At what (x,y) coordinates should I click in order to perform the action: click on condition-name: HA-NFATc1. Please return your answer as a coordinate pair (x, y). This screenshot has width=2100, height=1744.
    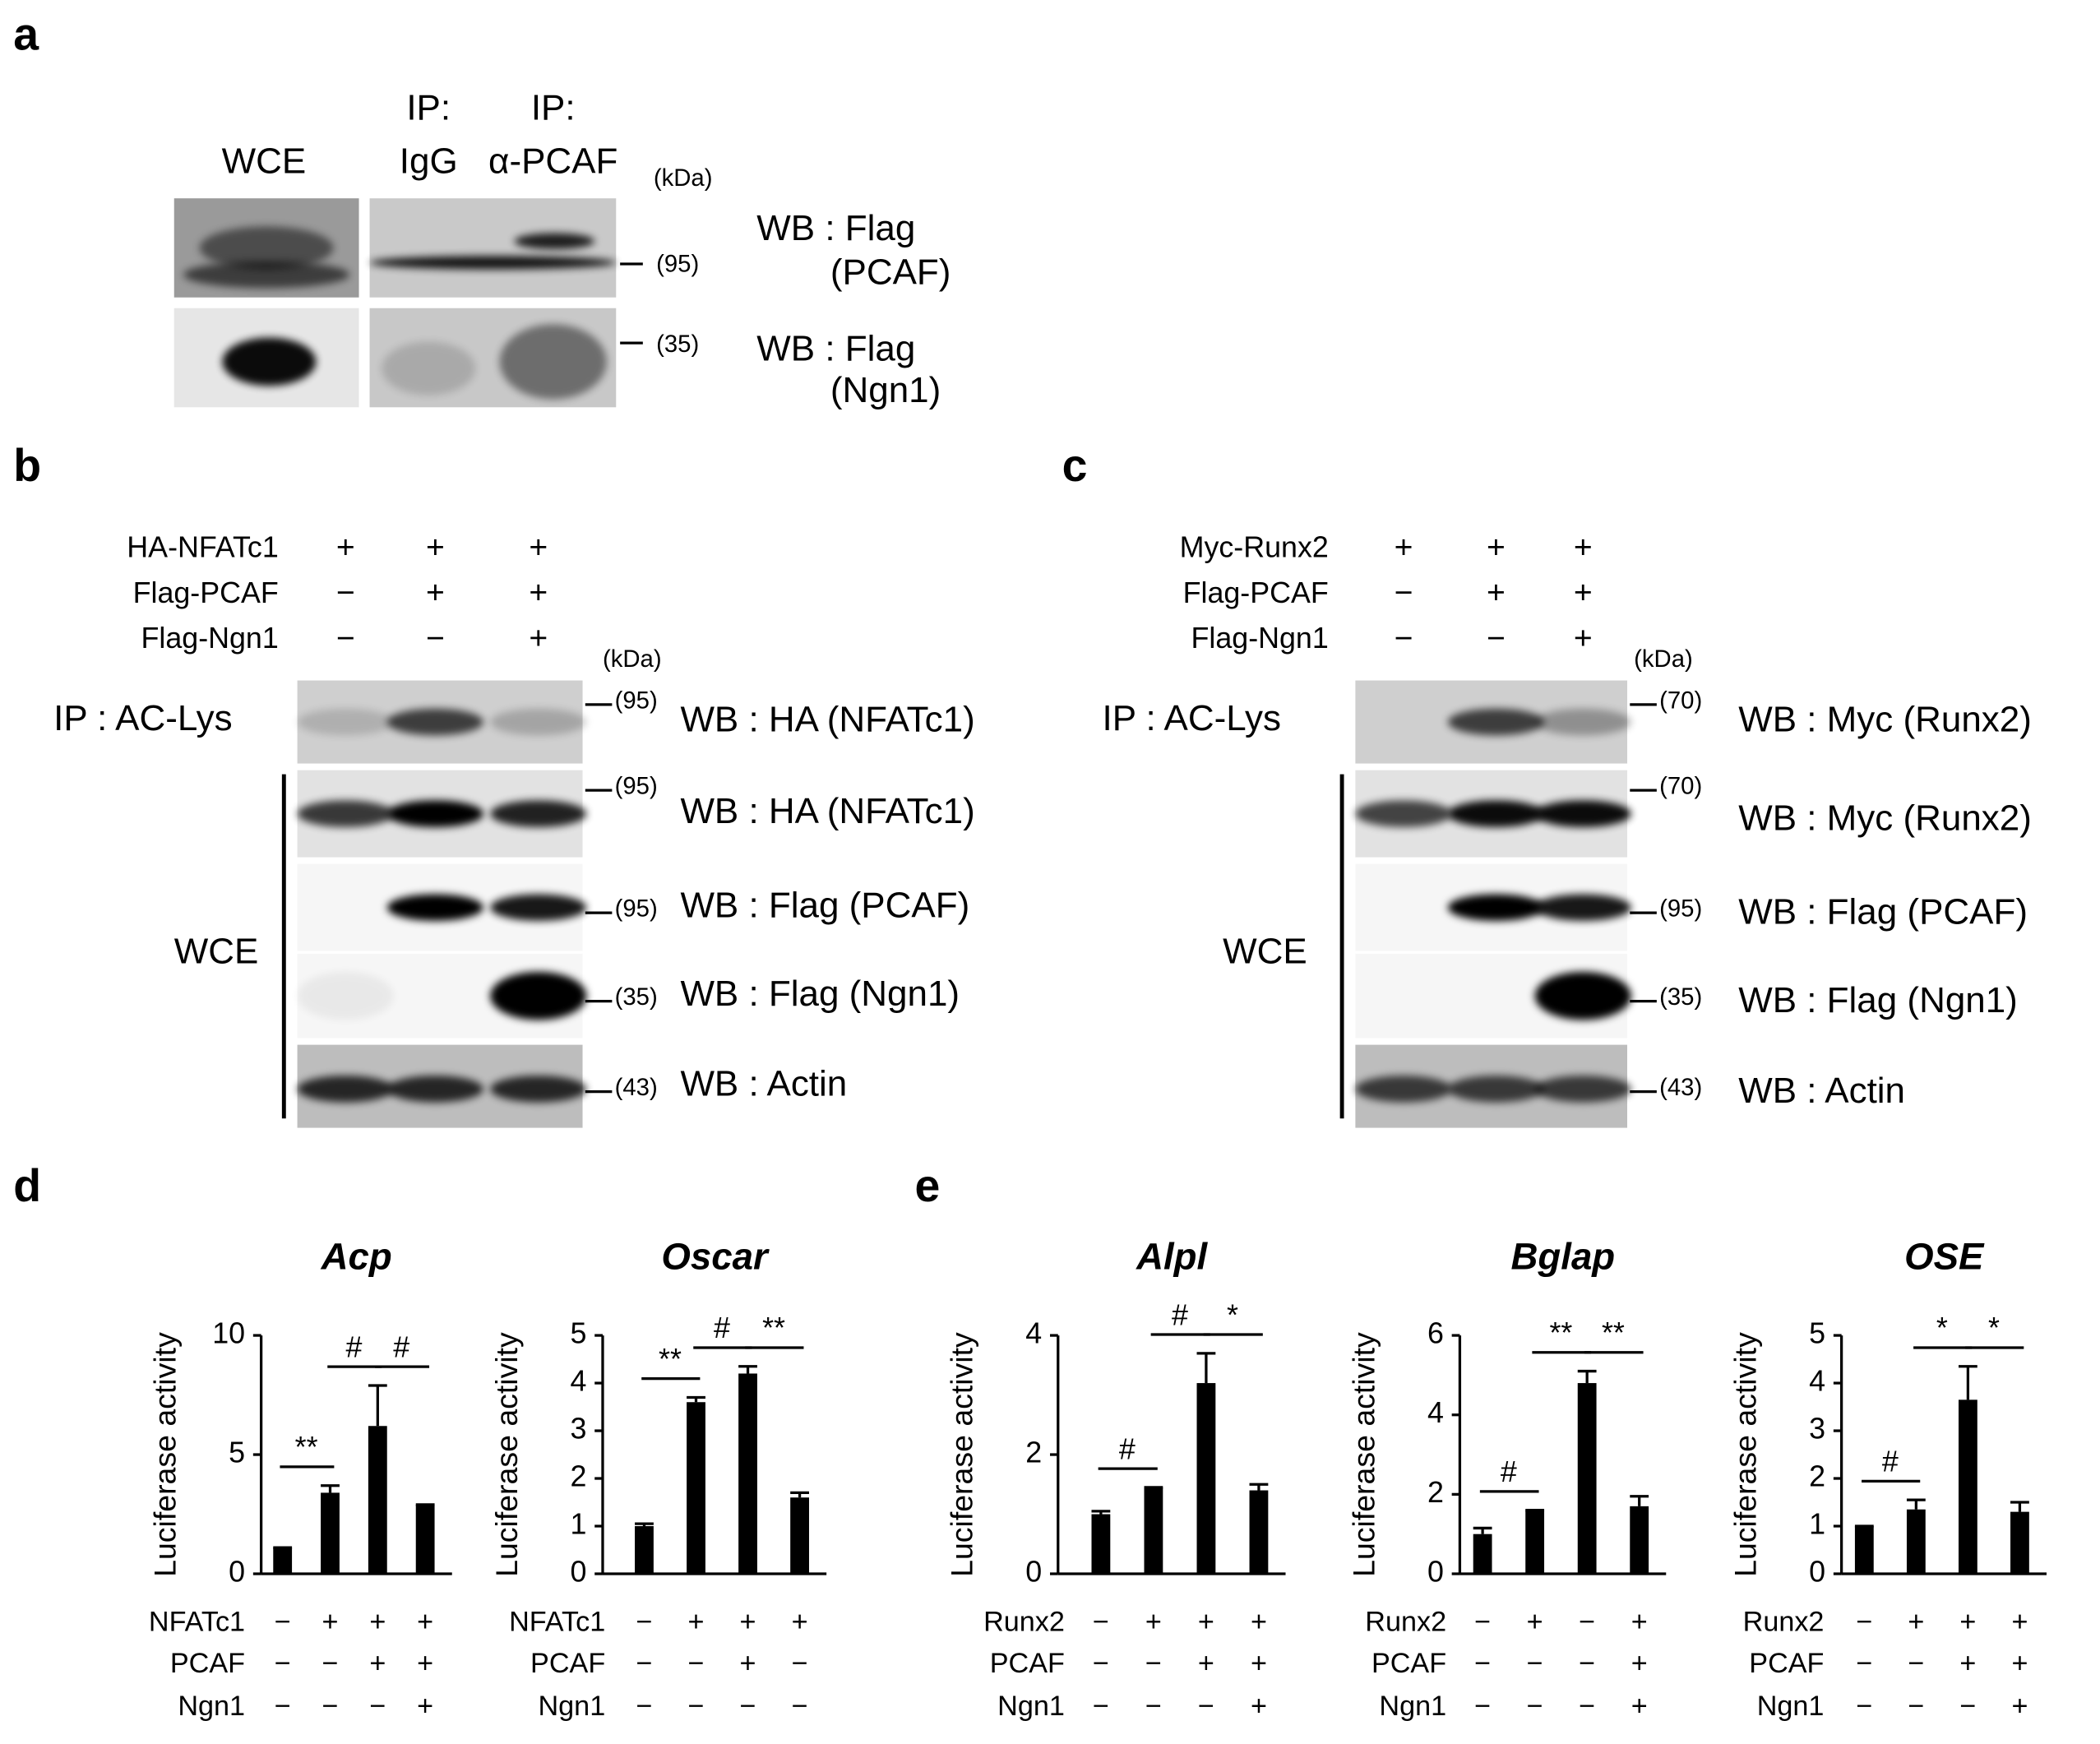
    Looking at the image, I should click on (202, 546).